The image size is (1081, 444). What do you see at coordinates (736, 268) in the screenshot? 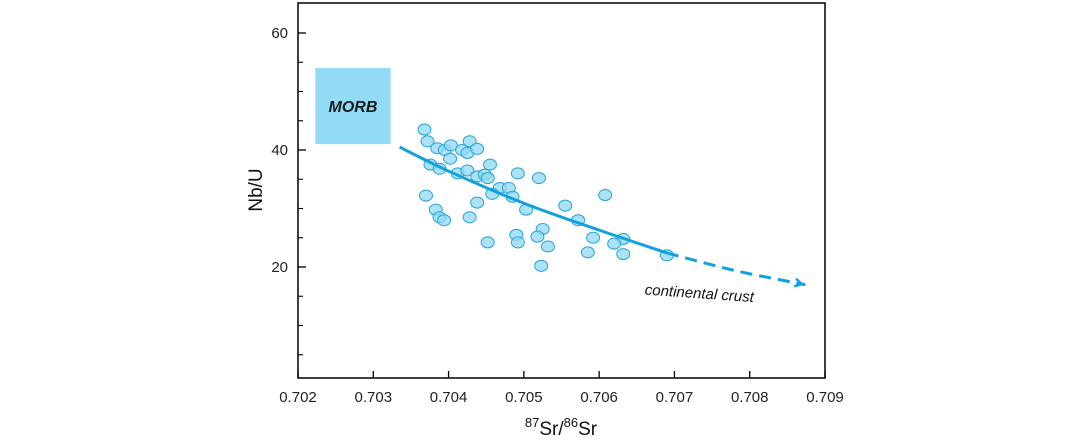
I see `trend-curve-dashed` at bounding box center [736, 268].